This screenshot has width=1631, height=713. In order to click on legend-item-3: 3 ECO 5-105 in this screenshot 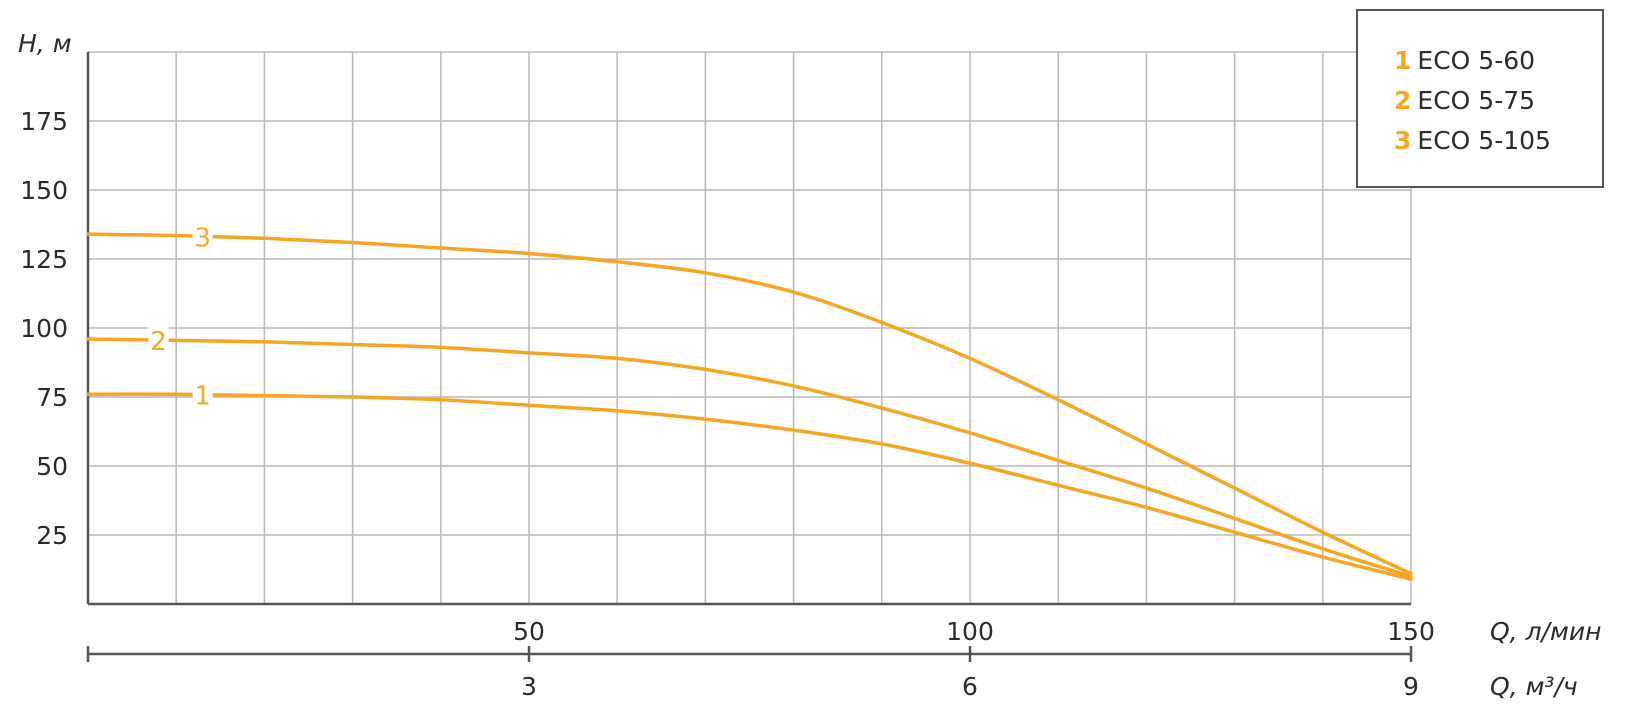, I will do `click(1498, 141)`.